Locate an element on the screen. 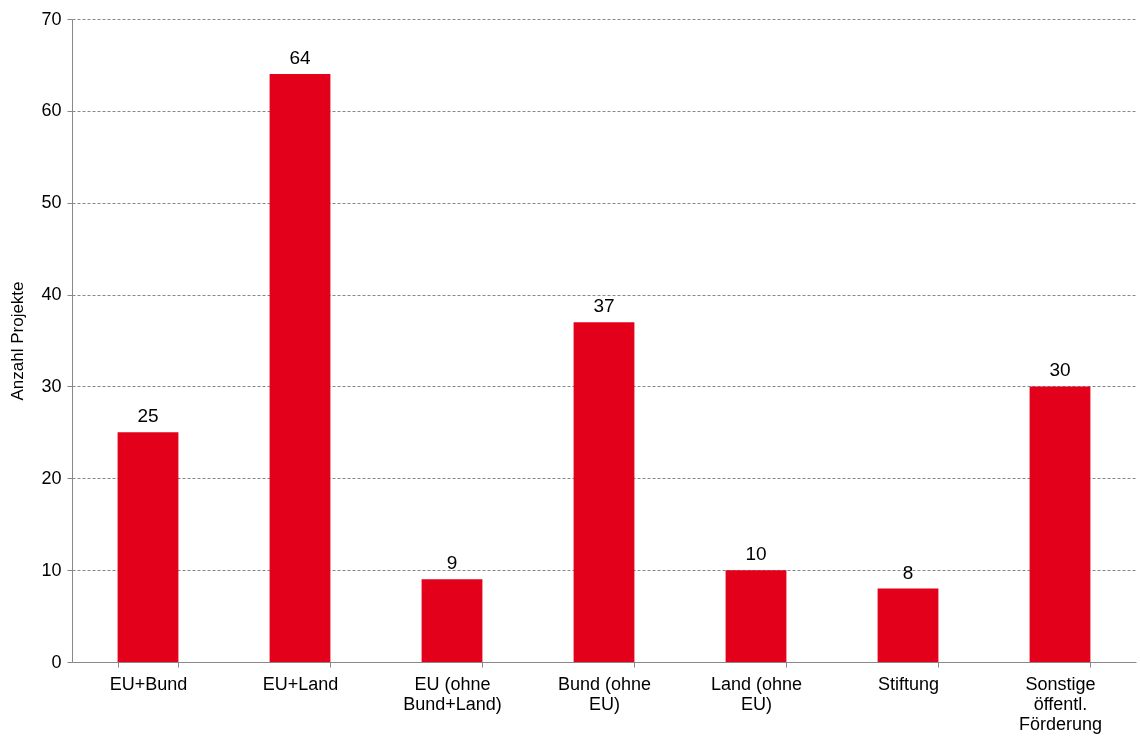 This screenshot has width=1140, height=737. y-tick-label: 70 is located at coordinates (51, 18).